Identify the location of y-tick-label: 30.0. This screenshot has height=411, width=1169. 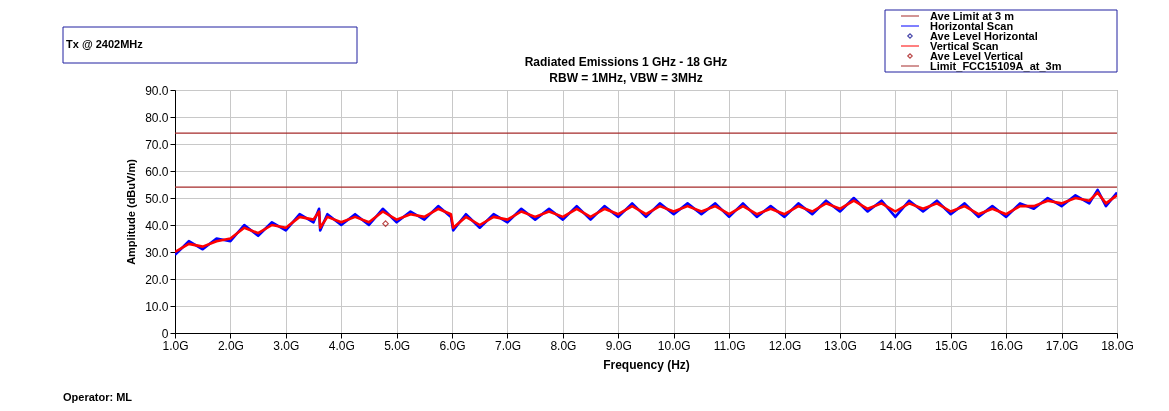
(157, 252).